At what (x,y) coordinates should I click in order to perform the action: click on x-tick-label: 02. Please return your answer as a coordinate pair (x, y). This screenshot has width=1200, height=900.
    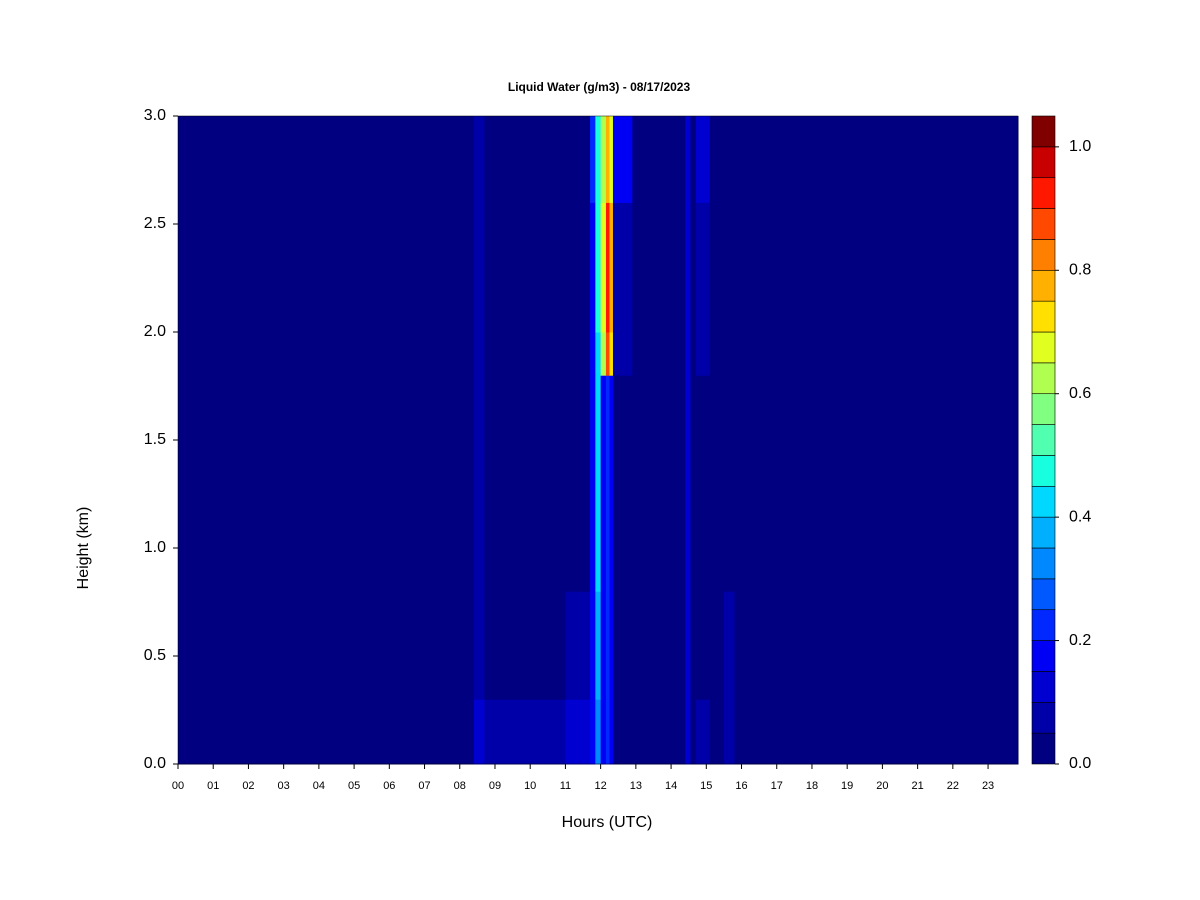
    Looking at the image, I should click on (248, 786).